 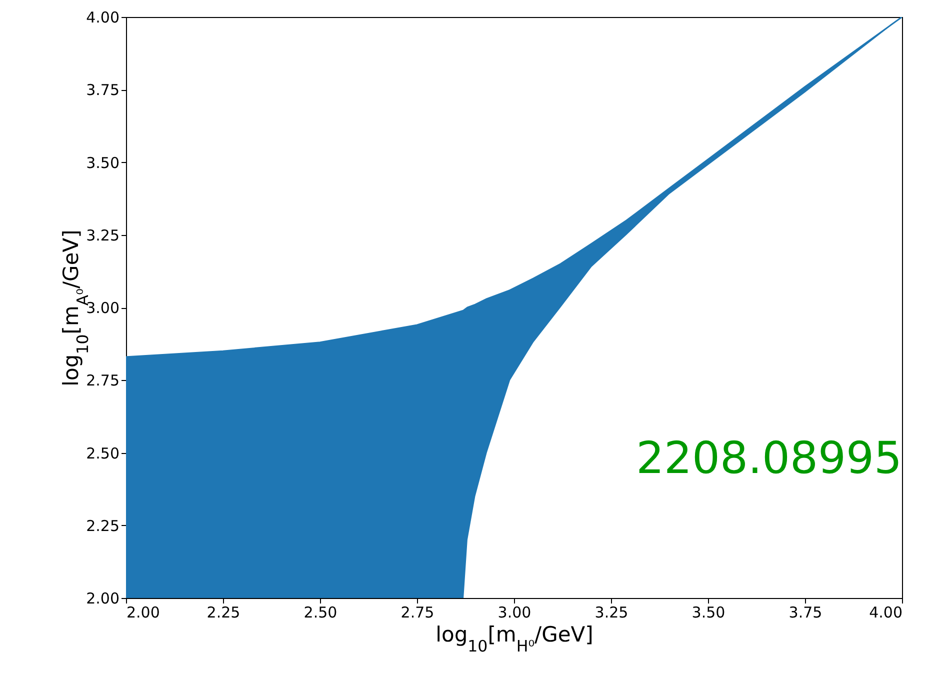 I want to click on x-tick-label: 4.00, so click(x=885, y=613).